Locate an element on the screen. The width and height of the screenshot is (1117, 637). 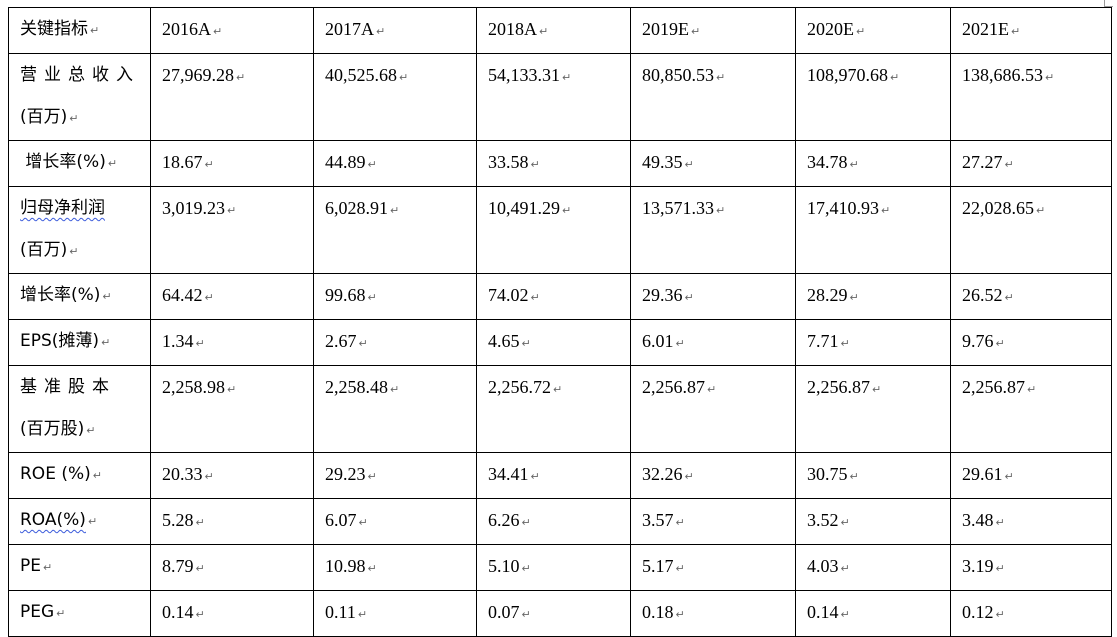
header-year-cell: 2017A ↵ is located at coordinates (395, 30).